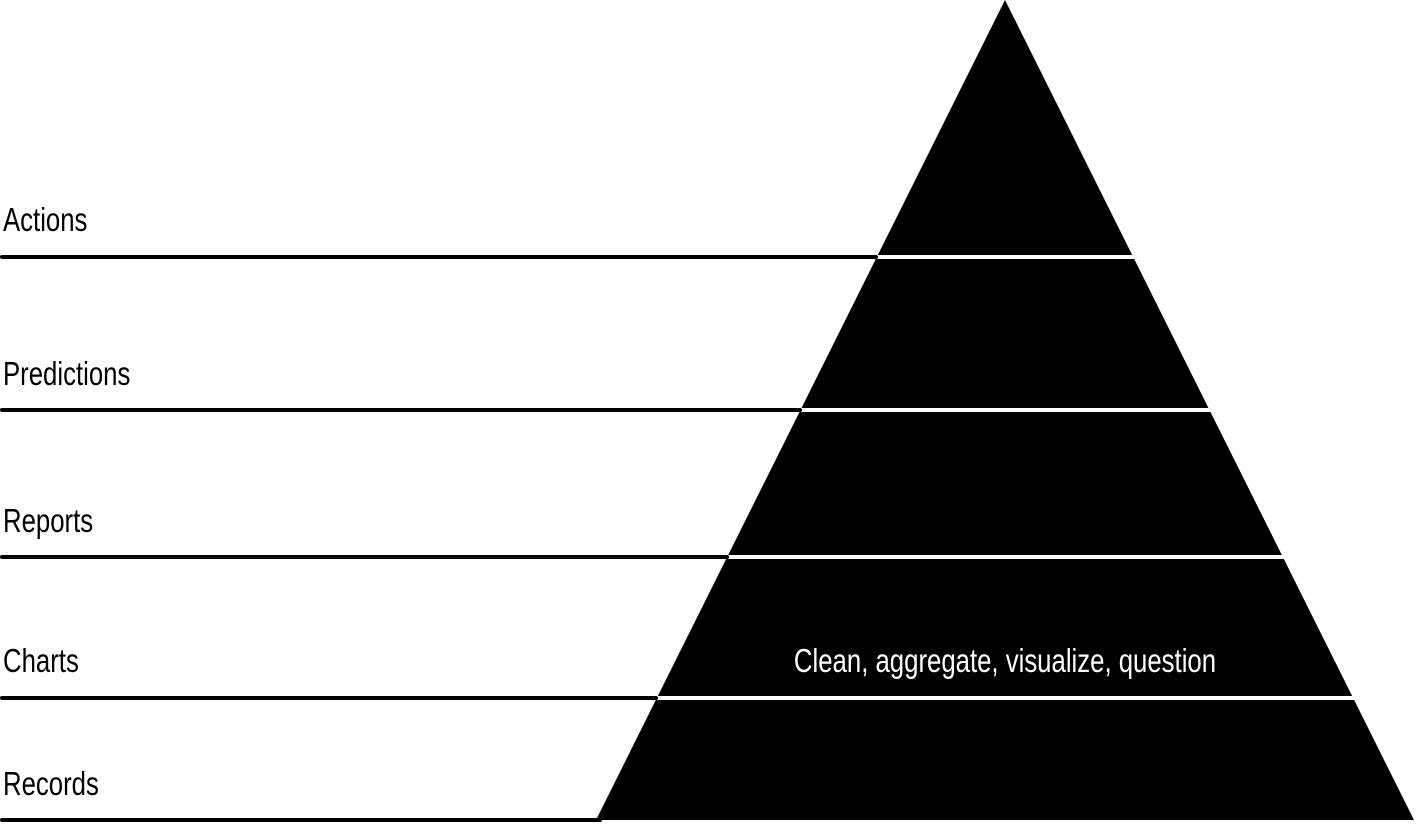  I want to click on level-label-records: Records, so click(51, 783).